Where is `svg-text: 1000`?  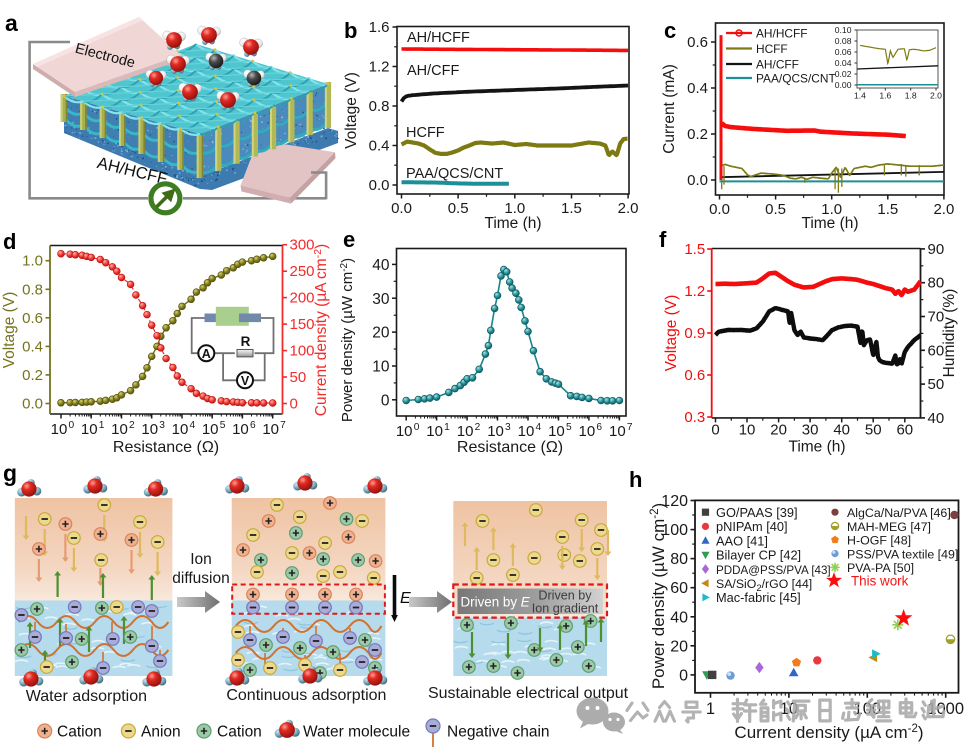 svg-text: 1000 is located at coordinates (945, 709).